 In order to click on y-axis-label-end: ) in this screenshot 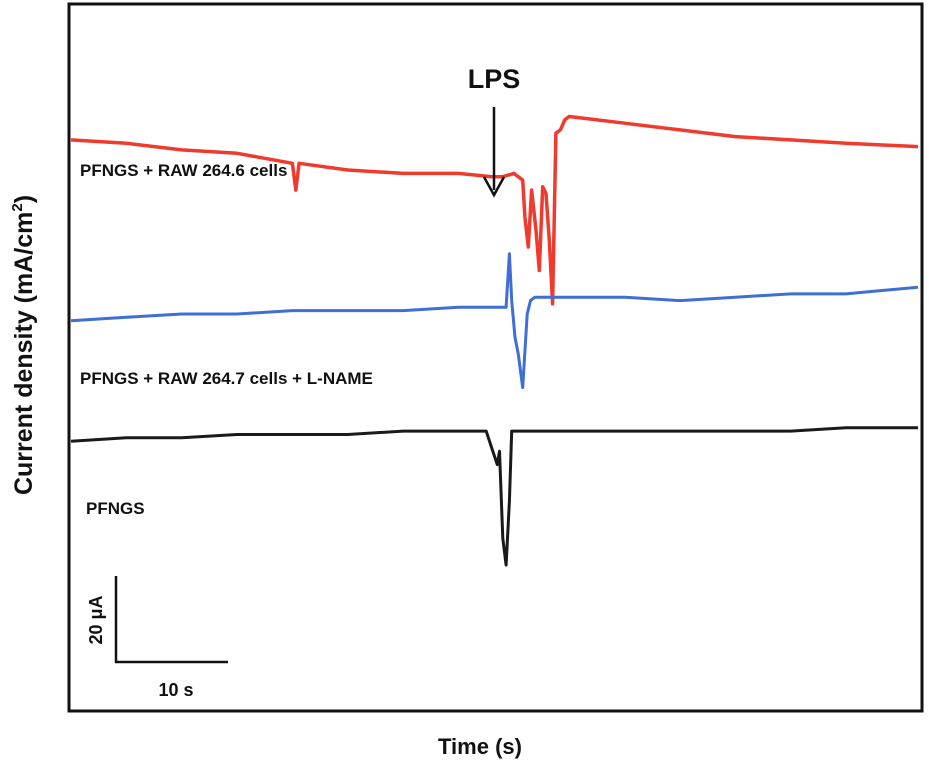, I will do `click(24, 199)`.